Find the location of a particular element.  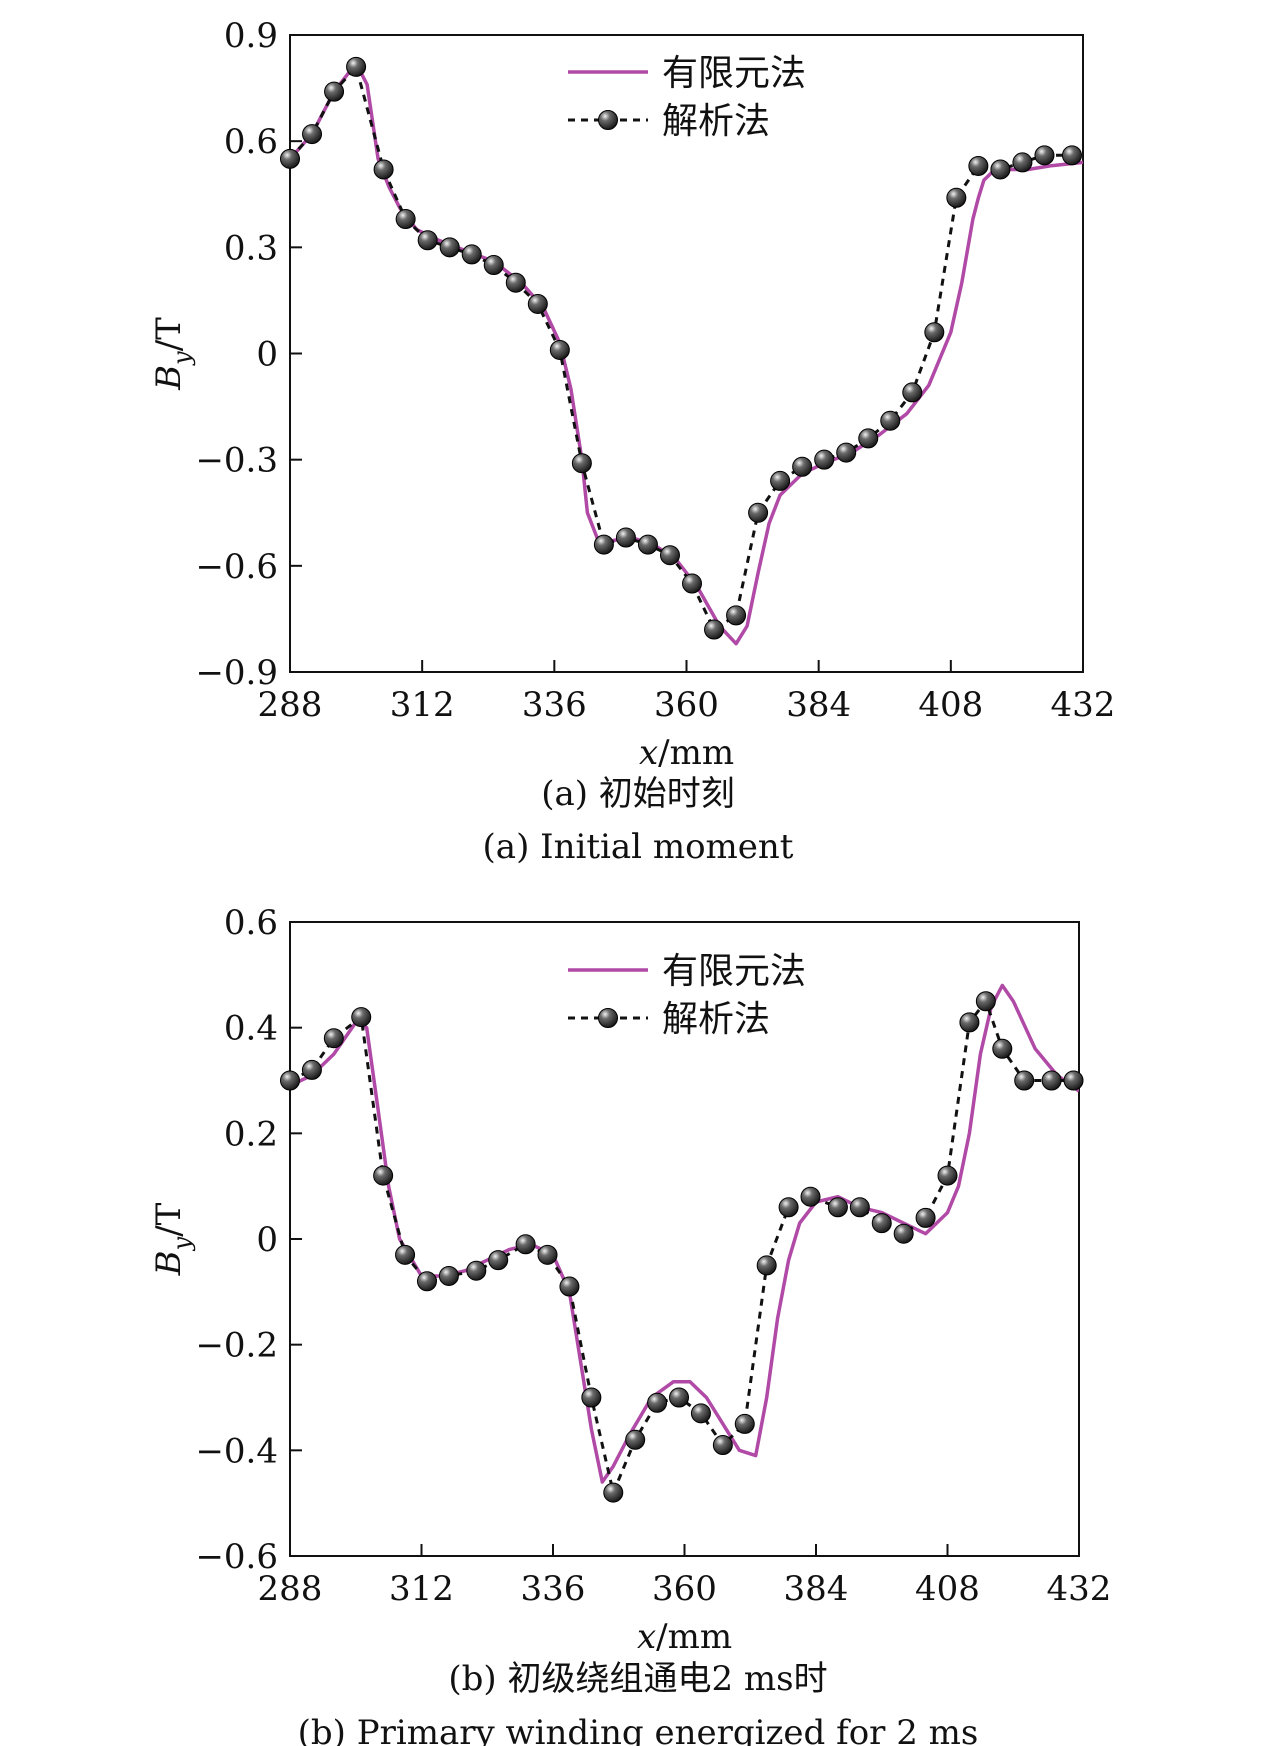

y-tick-label: 0.9 is located at coordinates (251, 36).